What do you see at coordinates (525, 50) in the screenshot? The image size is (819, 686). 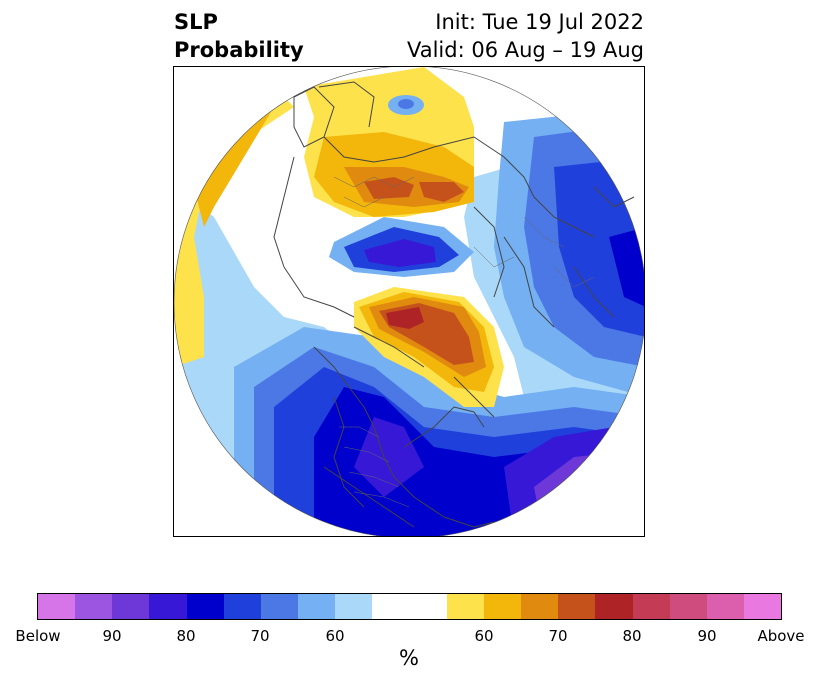 I see `valid-range: Valid: 06 Aug – 19 Aug` at bounding box center [525, 50].